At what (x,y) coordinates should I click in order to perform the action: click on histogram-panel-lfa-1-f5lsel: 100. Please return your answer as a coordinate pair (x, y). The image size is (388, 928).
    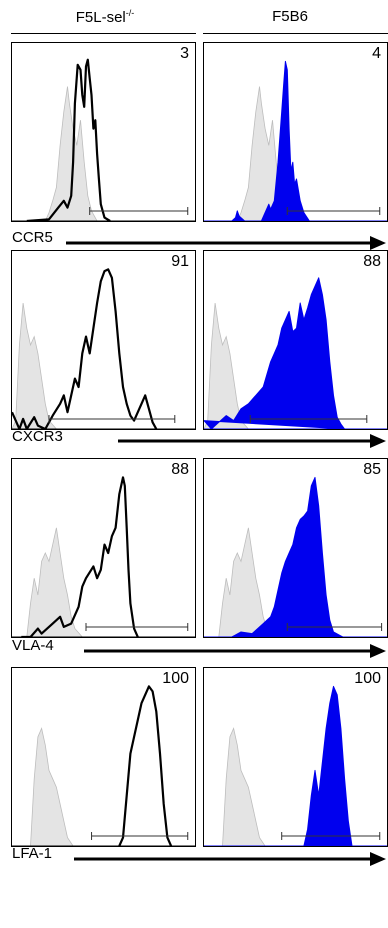
    Looking at the image, I should click on (103, 757).